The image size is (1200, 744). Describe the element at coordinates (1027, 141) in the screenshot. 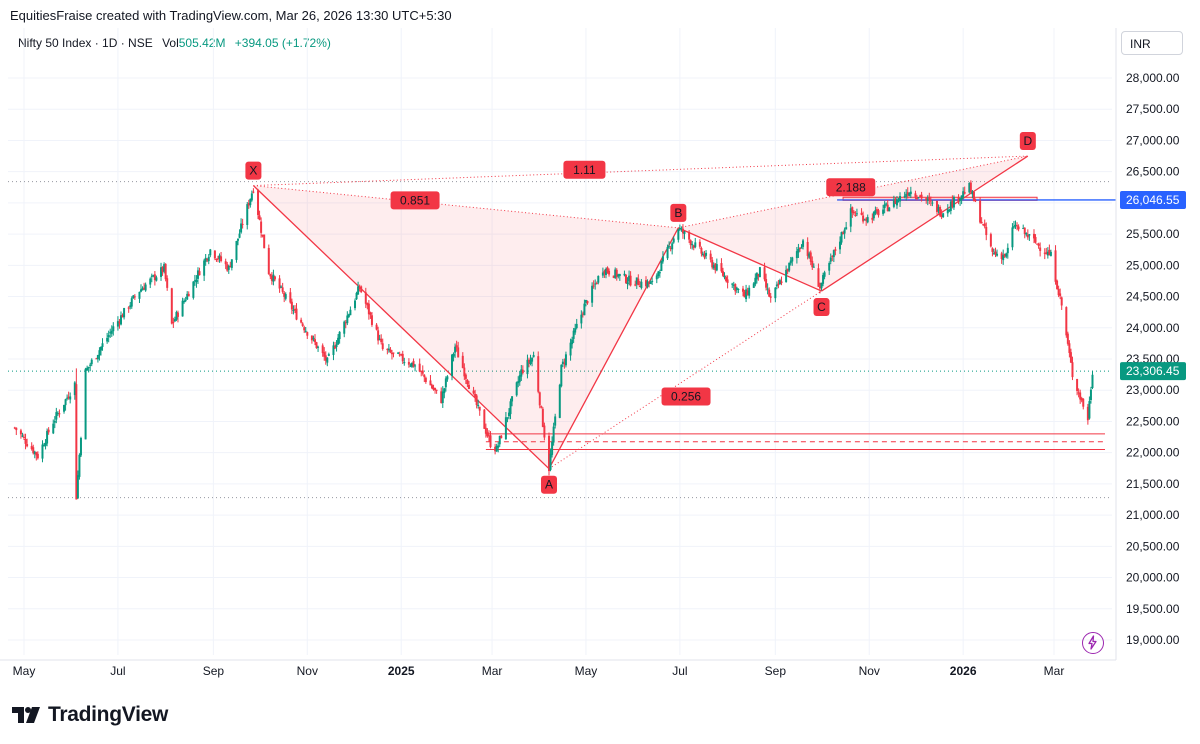

I see `point-label-d-bg` at that location.